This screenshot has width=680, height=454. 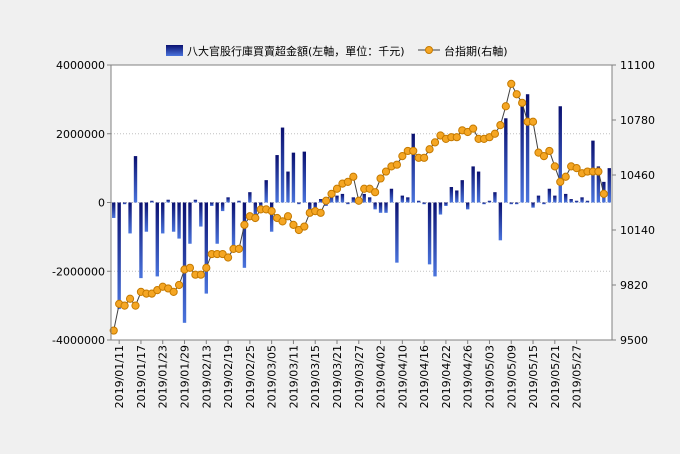 I want to click on x-tick-label: 2019/02/13, so click(x=206, y=376).